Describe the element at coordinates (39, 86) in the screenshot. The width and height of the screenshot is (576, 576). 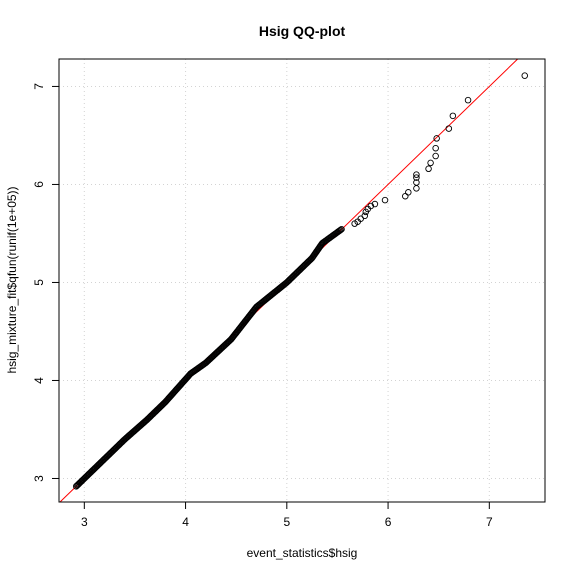
I see `y-tick-label: 7` at that location.